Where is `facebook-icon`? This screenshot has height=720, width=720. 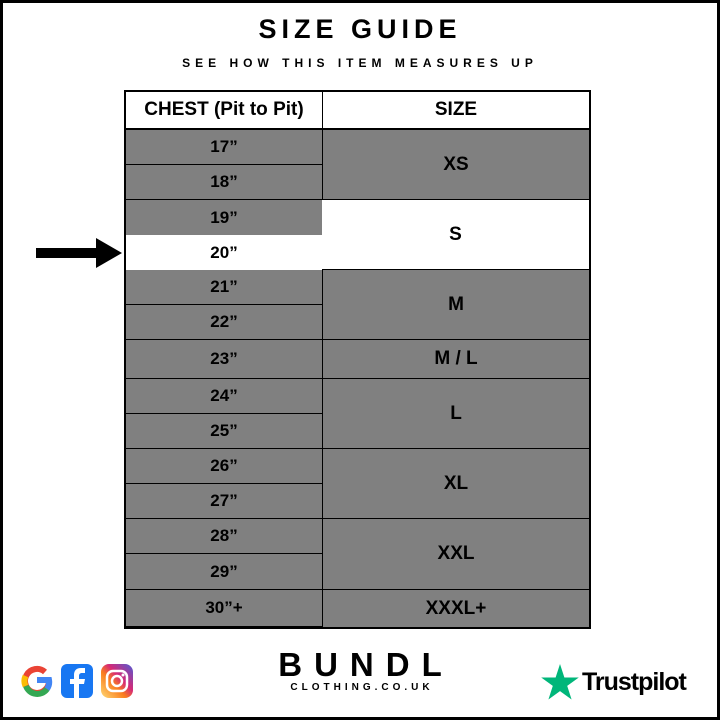
facebook-icon is located at coordinates (77, 681).